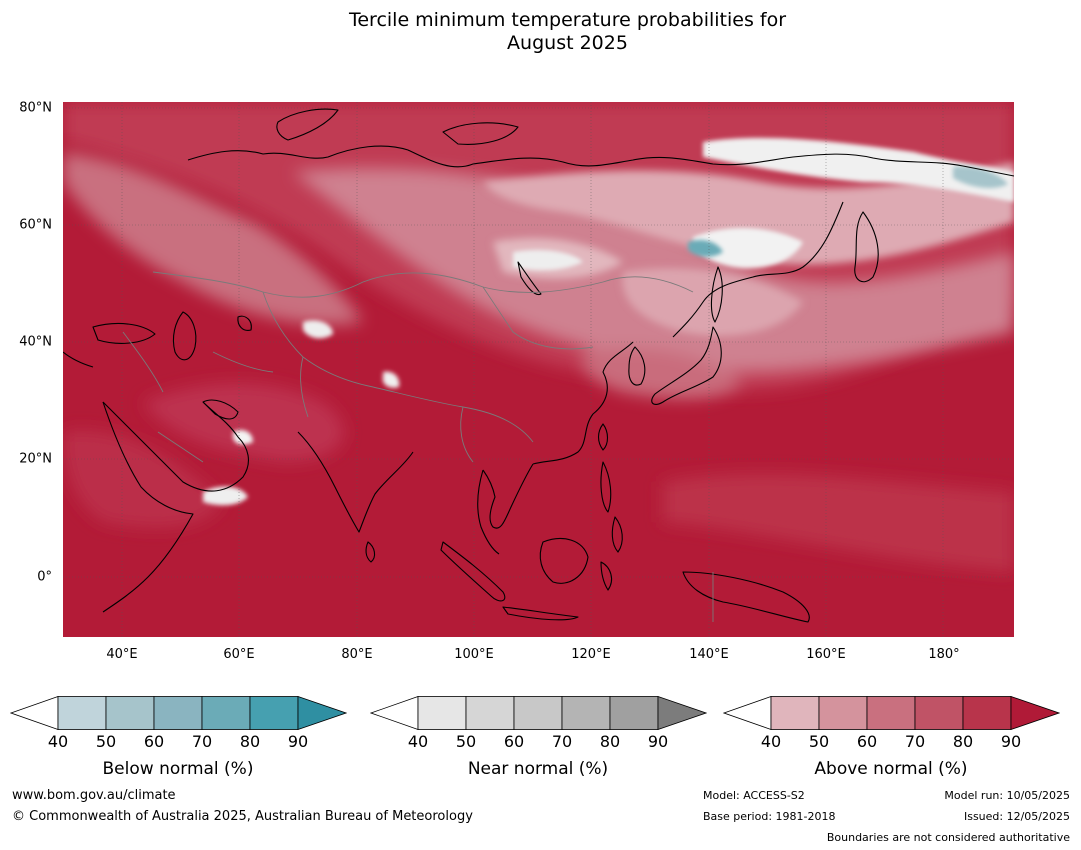 The width and height of the screenshot is (1081, 850). What do you see at coordinates (682, 713) in the screenshot?
I see `near-colorbar-upper-extend` at bounding box center [682, 713].